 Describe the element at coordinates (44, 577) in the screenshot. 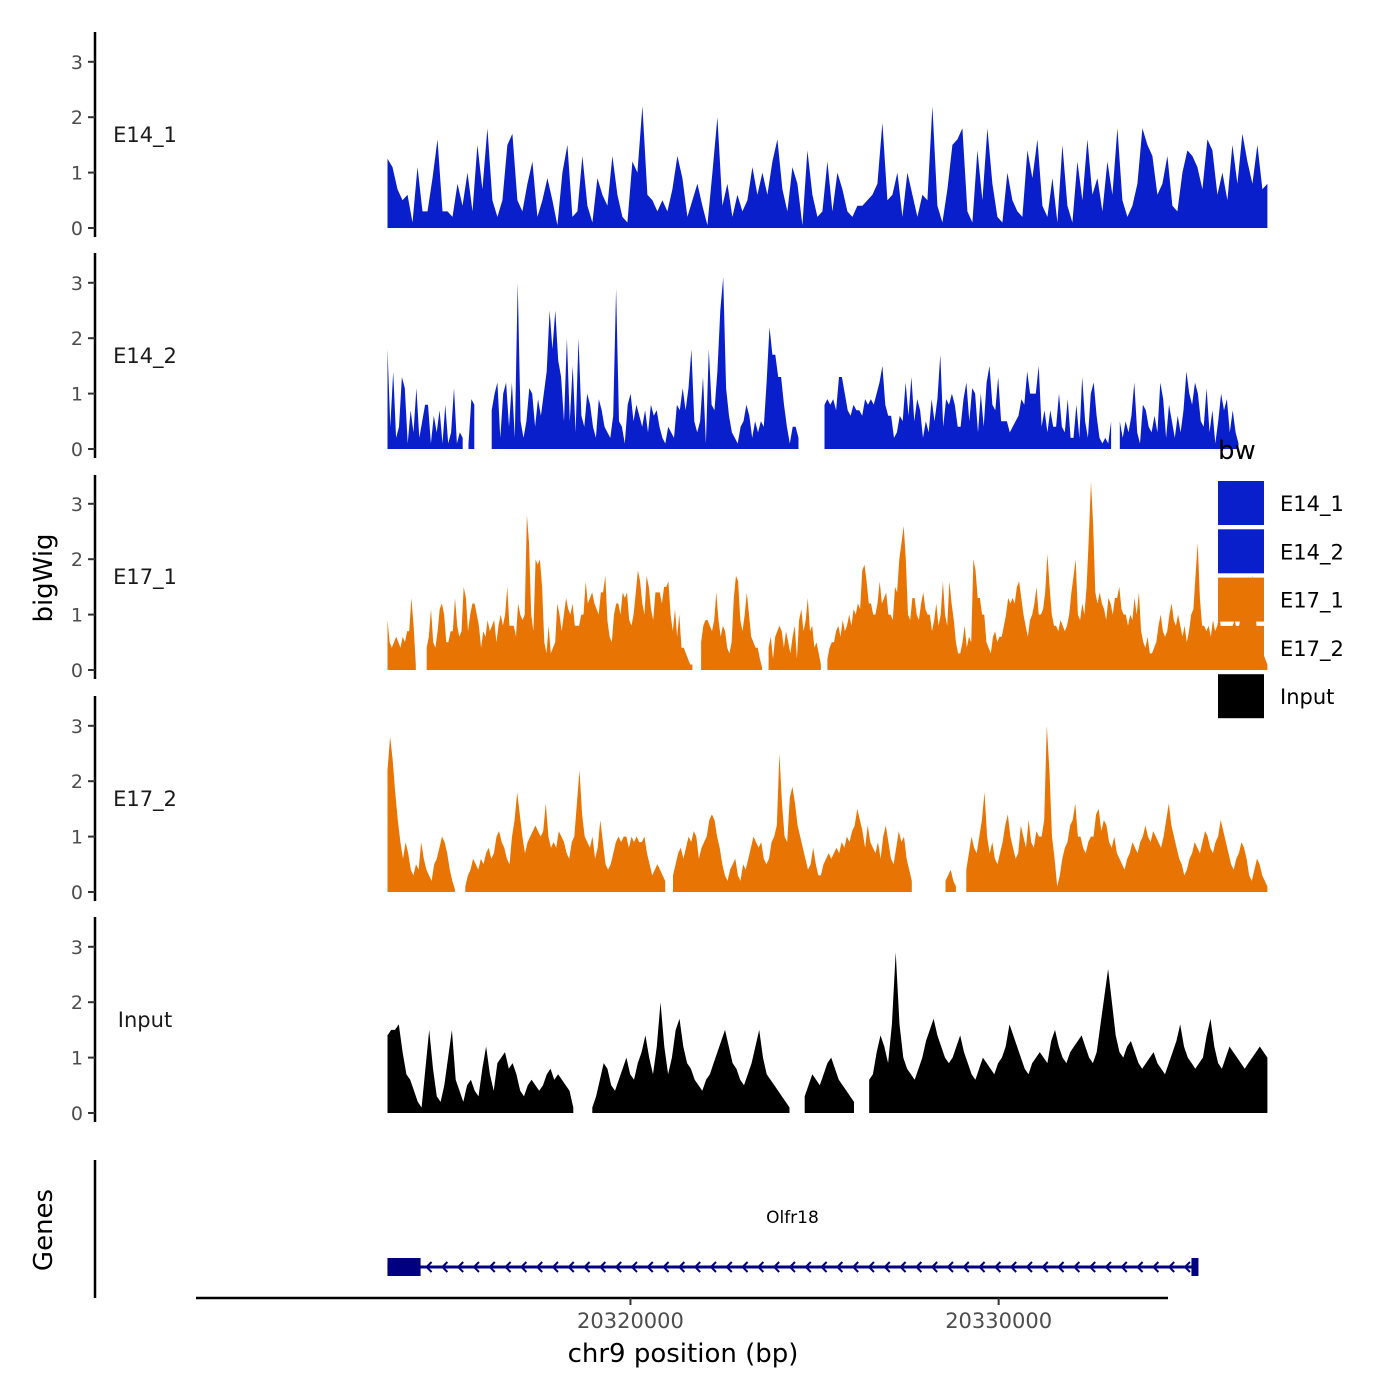

I see `y-axis-title: bigWig` at that location.